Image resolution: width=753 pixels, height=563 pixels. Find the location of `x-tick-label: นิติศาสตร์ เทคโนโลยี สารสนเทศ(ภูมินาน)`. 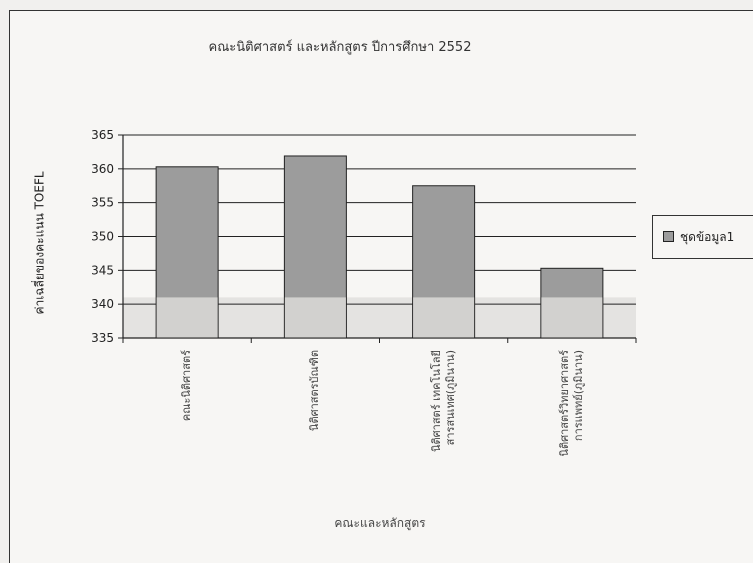

x-tick-label: นิติศาสตร์ เทคโนโลยี สารสนเทศ(ภูมินาน) is located at coordinates (444, 425).